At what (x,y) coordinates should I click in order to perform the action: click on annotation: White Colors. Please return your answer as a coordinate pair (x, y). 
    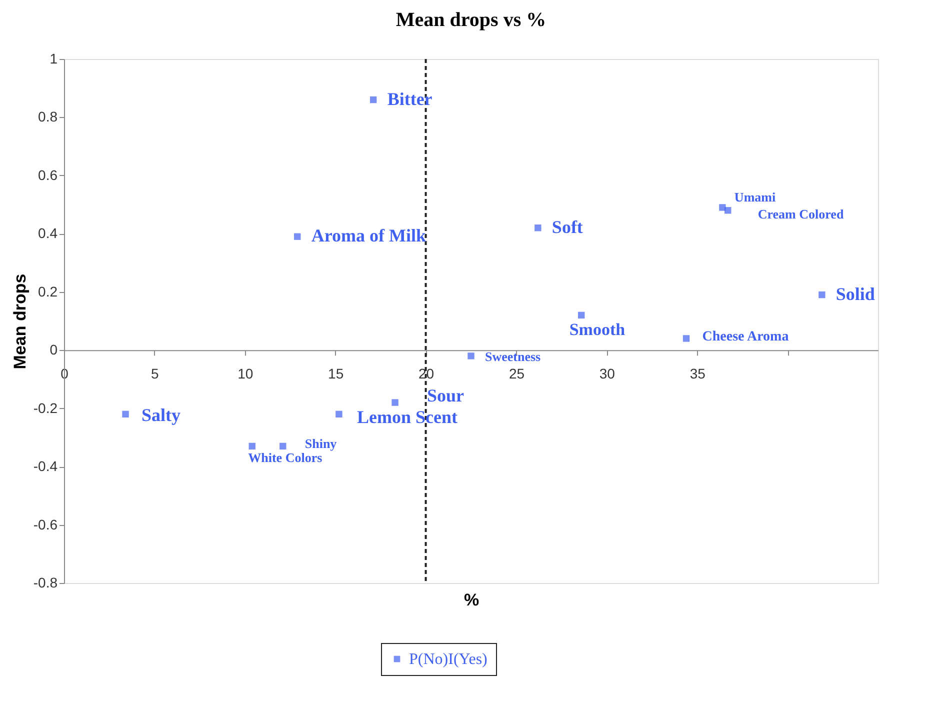
    Looking at the image, I should click on (285, 458).